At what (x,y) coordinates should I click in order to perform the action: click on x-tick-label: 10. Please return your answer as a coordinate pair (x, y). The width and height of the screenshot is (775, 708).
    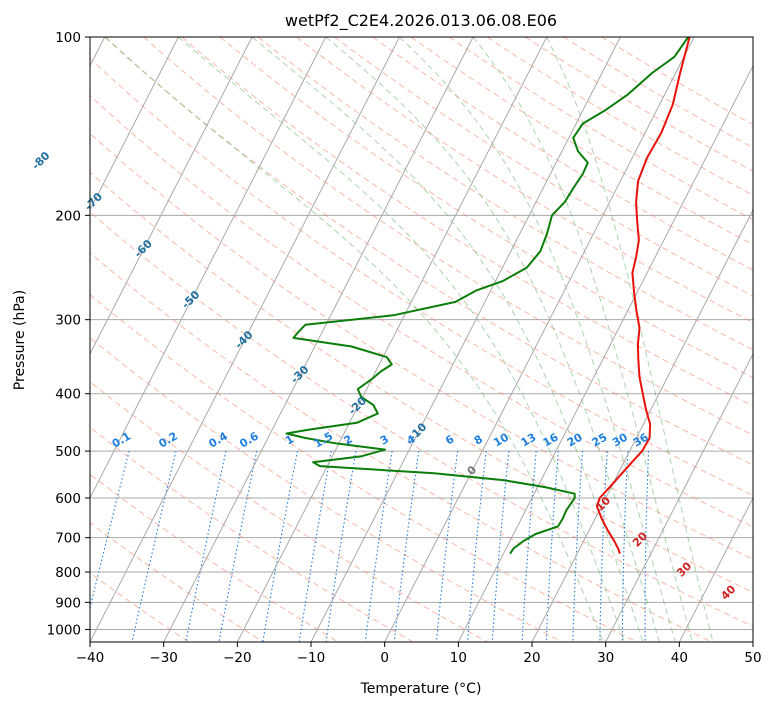
    Looking at the image, I should click on (458, 658).